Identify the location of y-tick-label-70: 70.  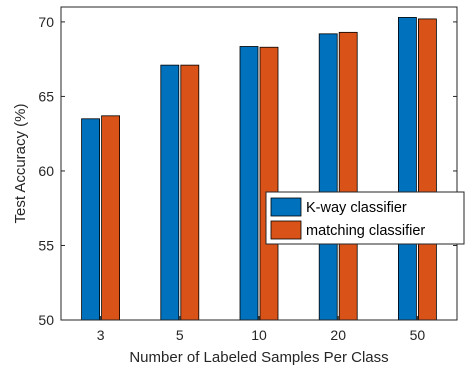
(46, 22).